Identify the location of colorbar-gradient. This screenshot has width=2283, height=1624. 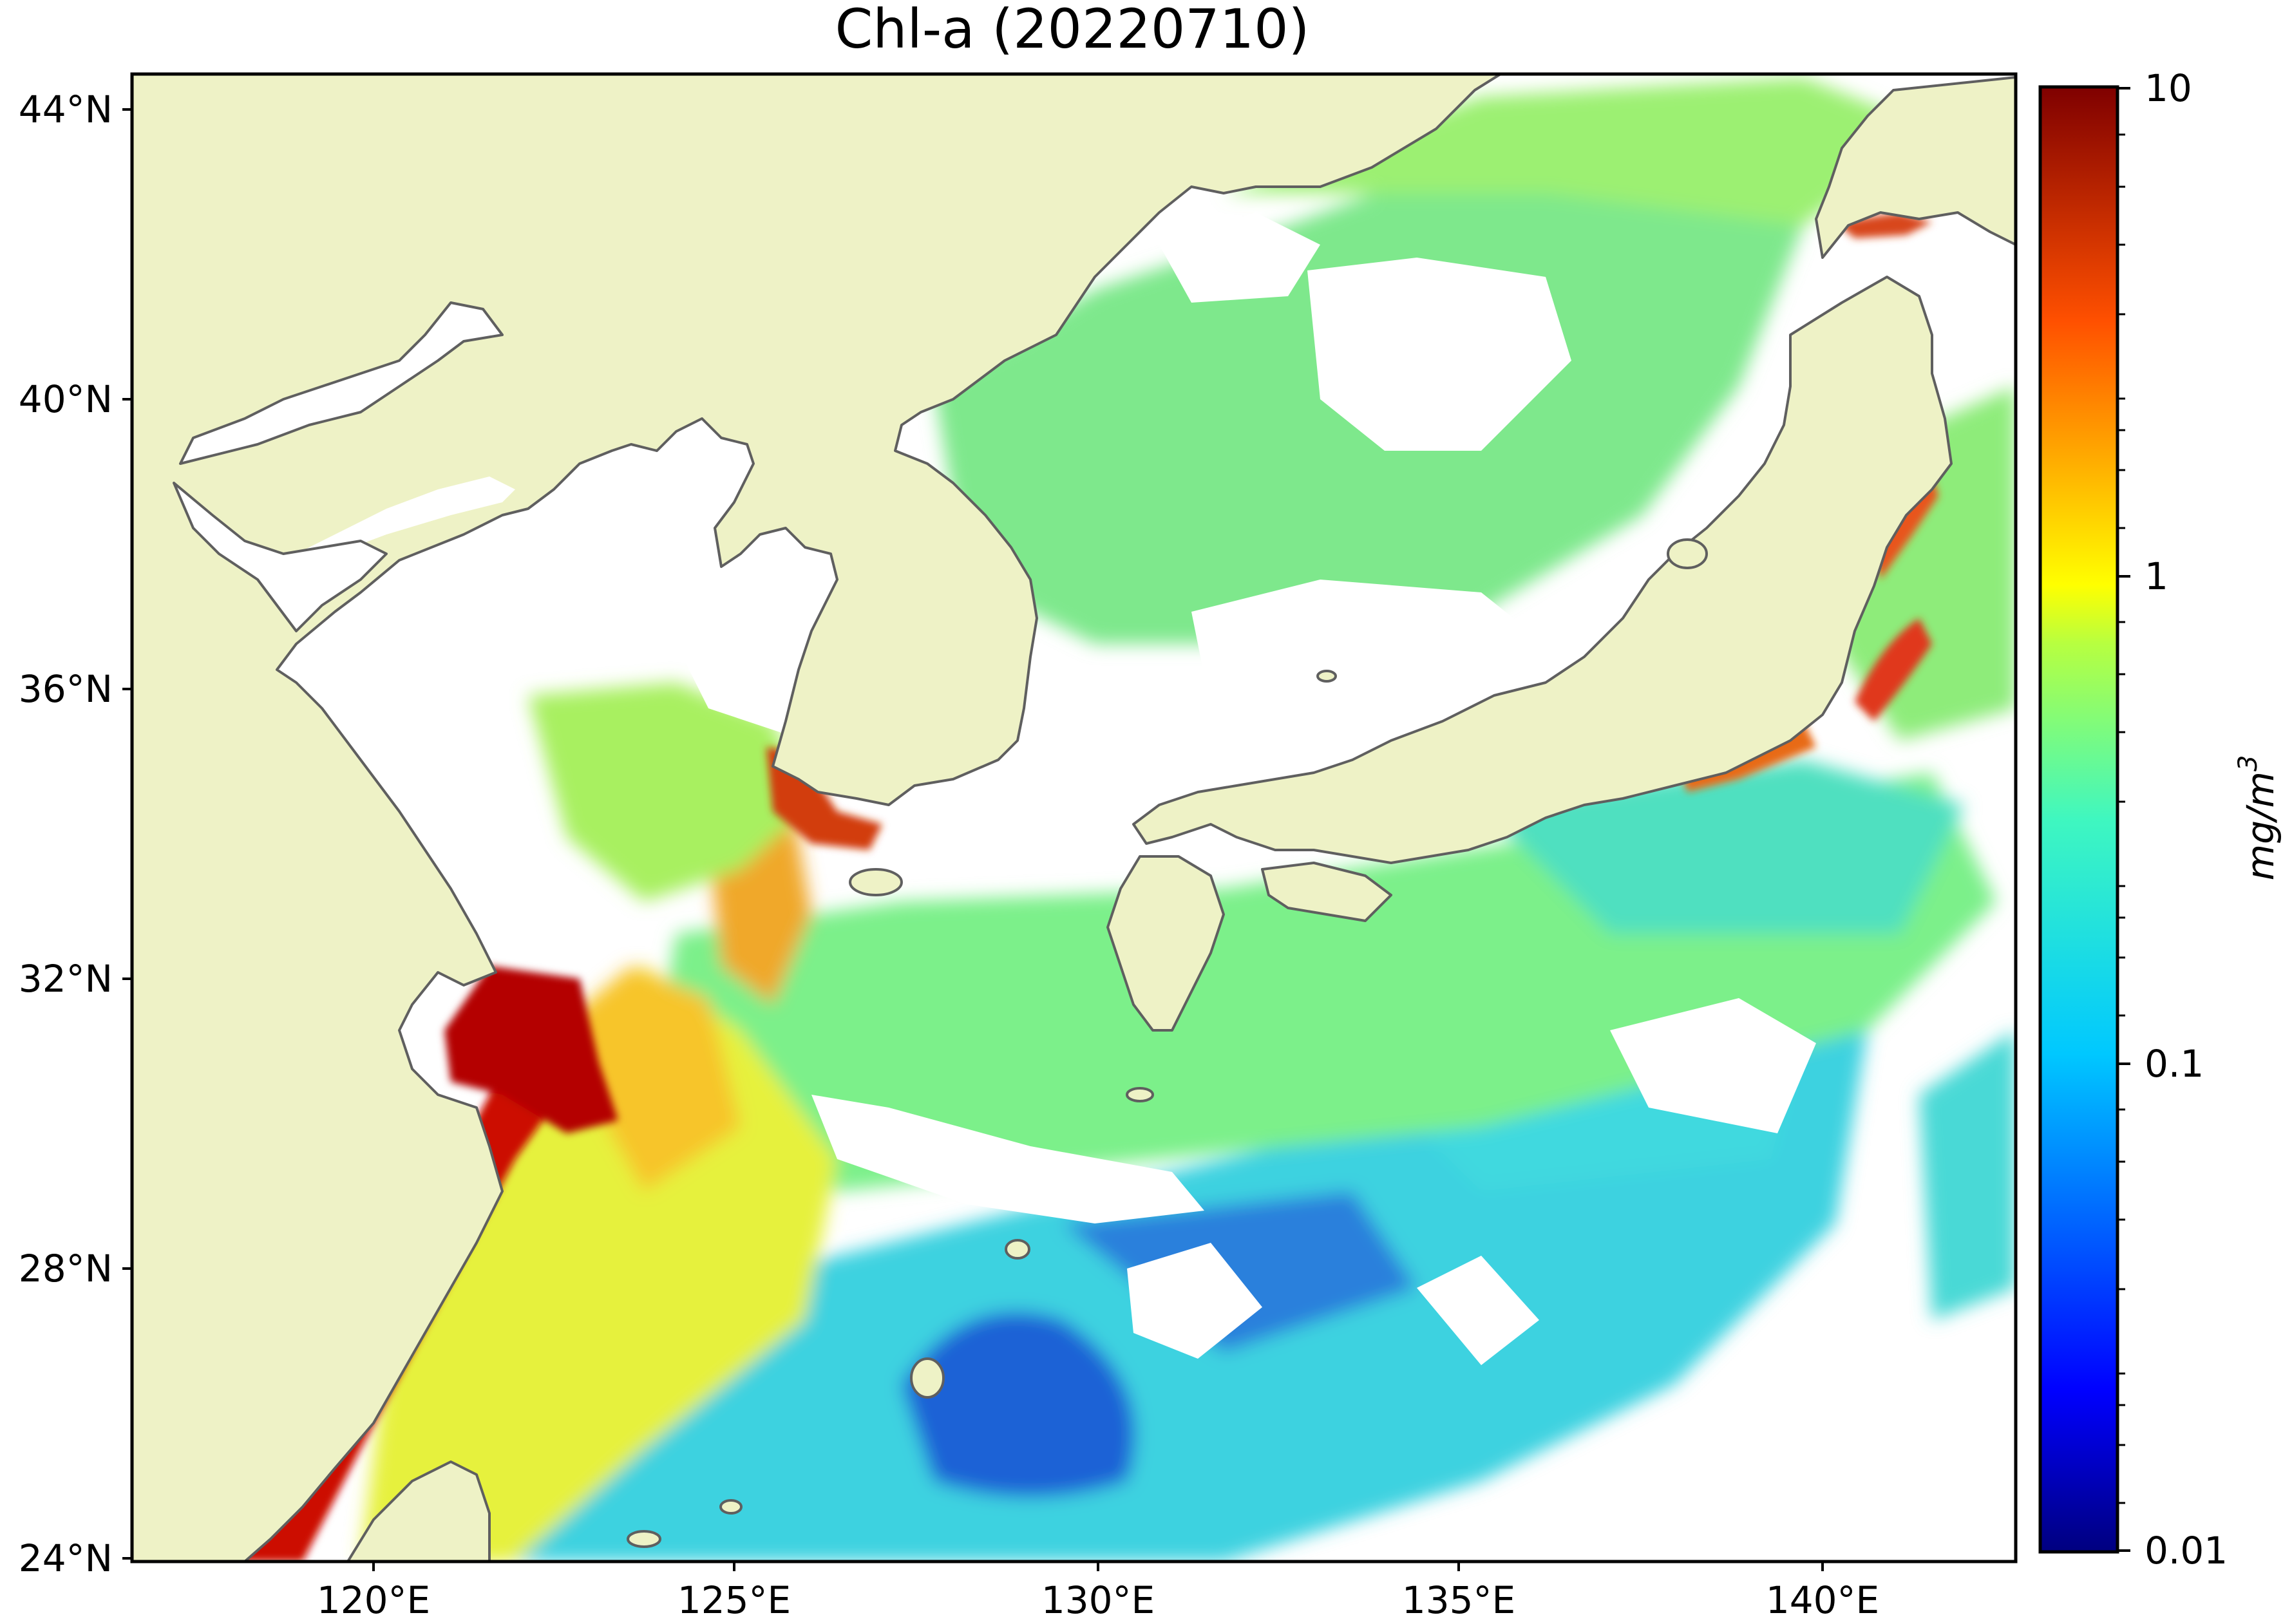
(2078, 820).